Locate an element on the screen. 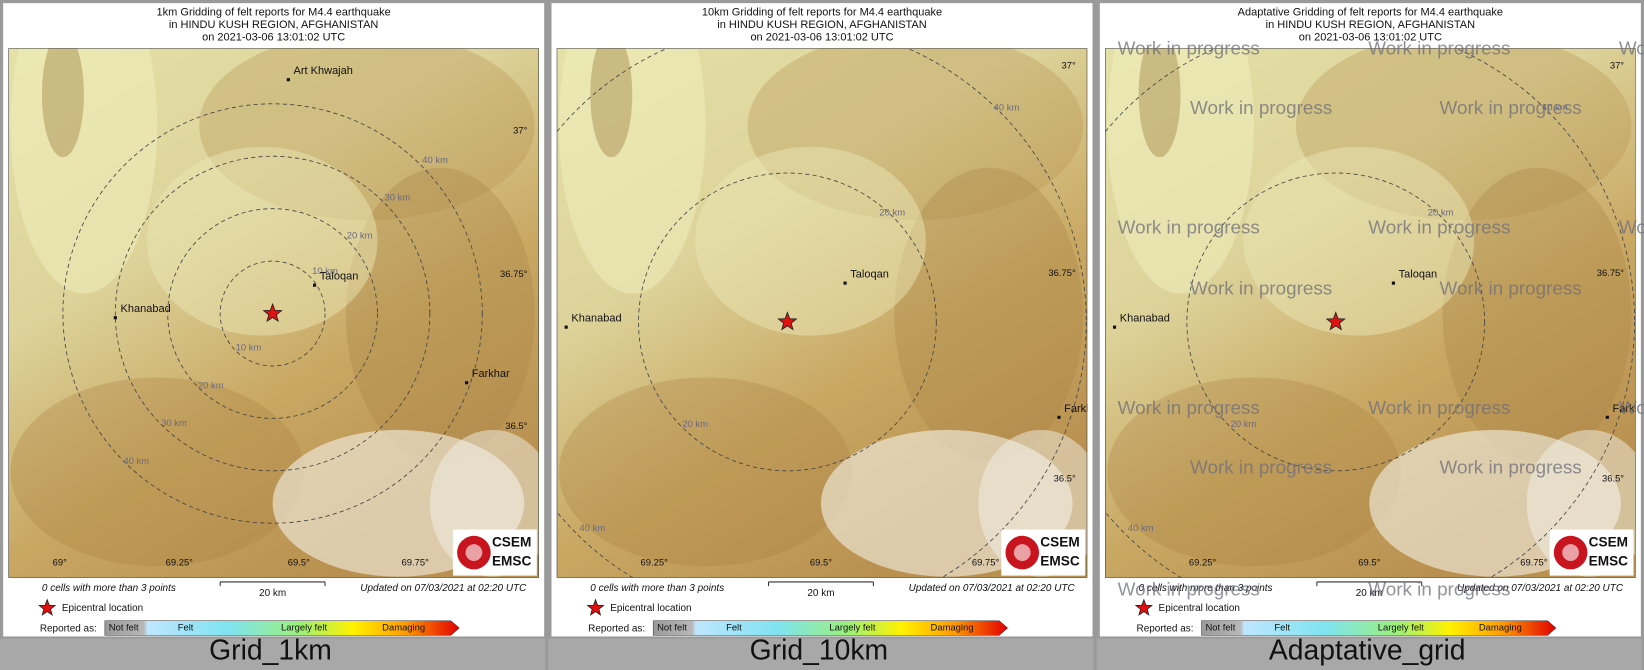 The width and height of the screenshot is (1644, 670). longitude-label: 69° is located at coordinates (60, 562).